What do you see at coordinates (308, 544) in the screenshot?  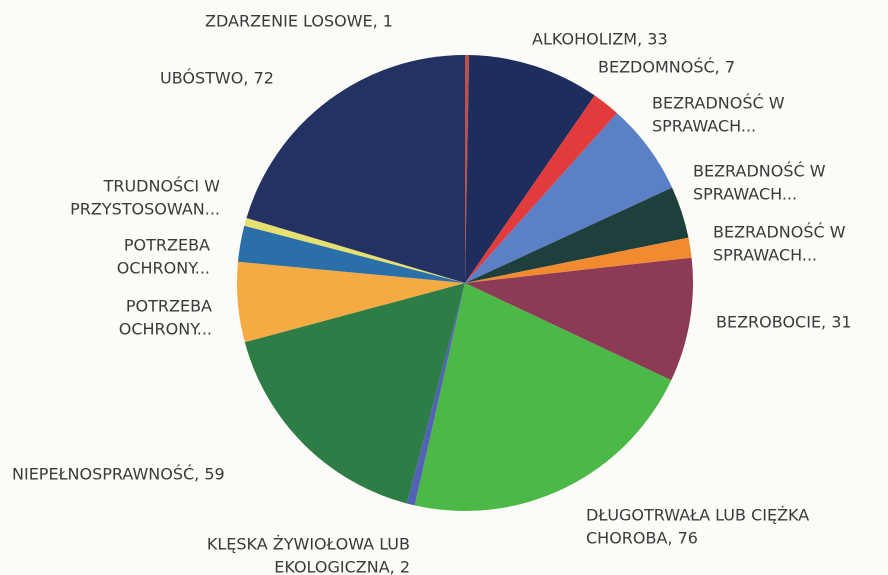 I see `data-label: KLĘSKA ŻYWIOŁOWA LUB` at bounding box center [308, 544].